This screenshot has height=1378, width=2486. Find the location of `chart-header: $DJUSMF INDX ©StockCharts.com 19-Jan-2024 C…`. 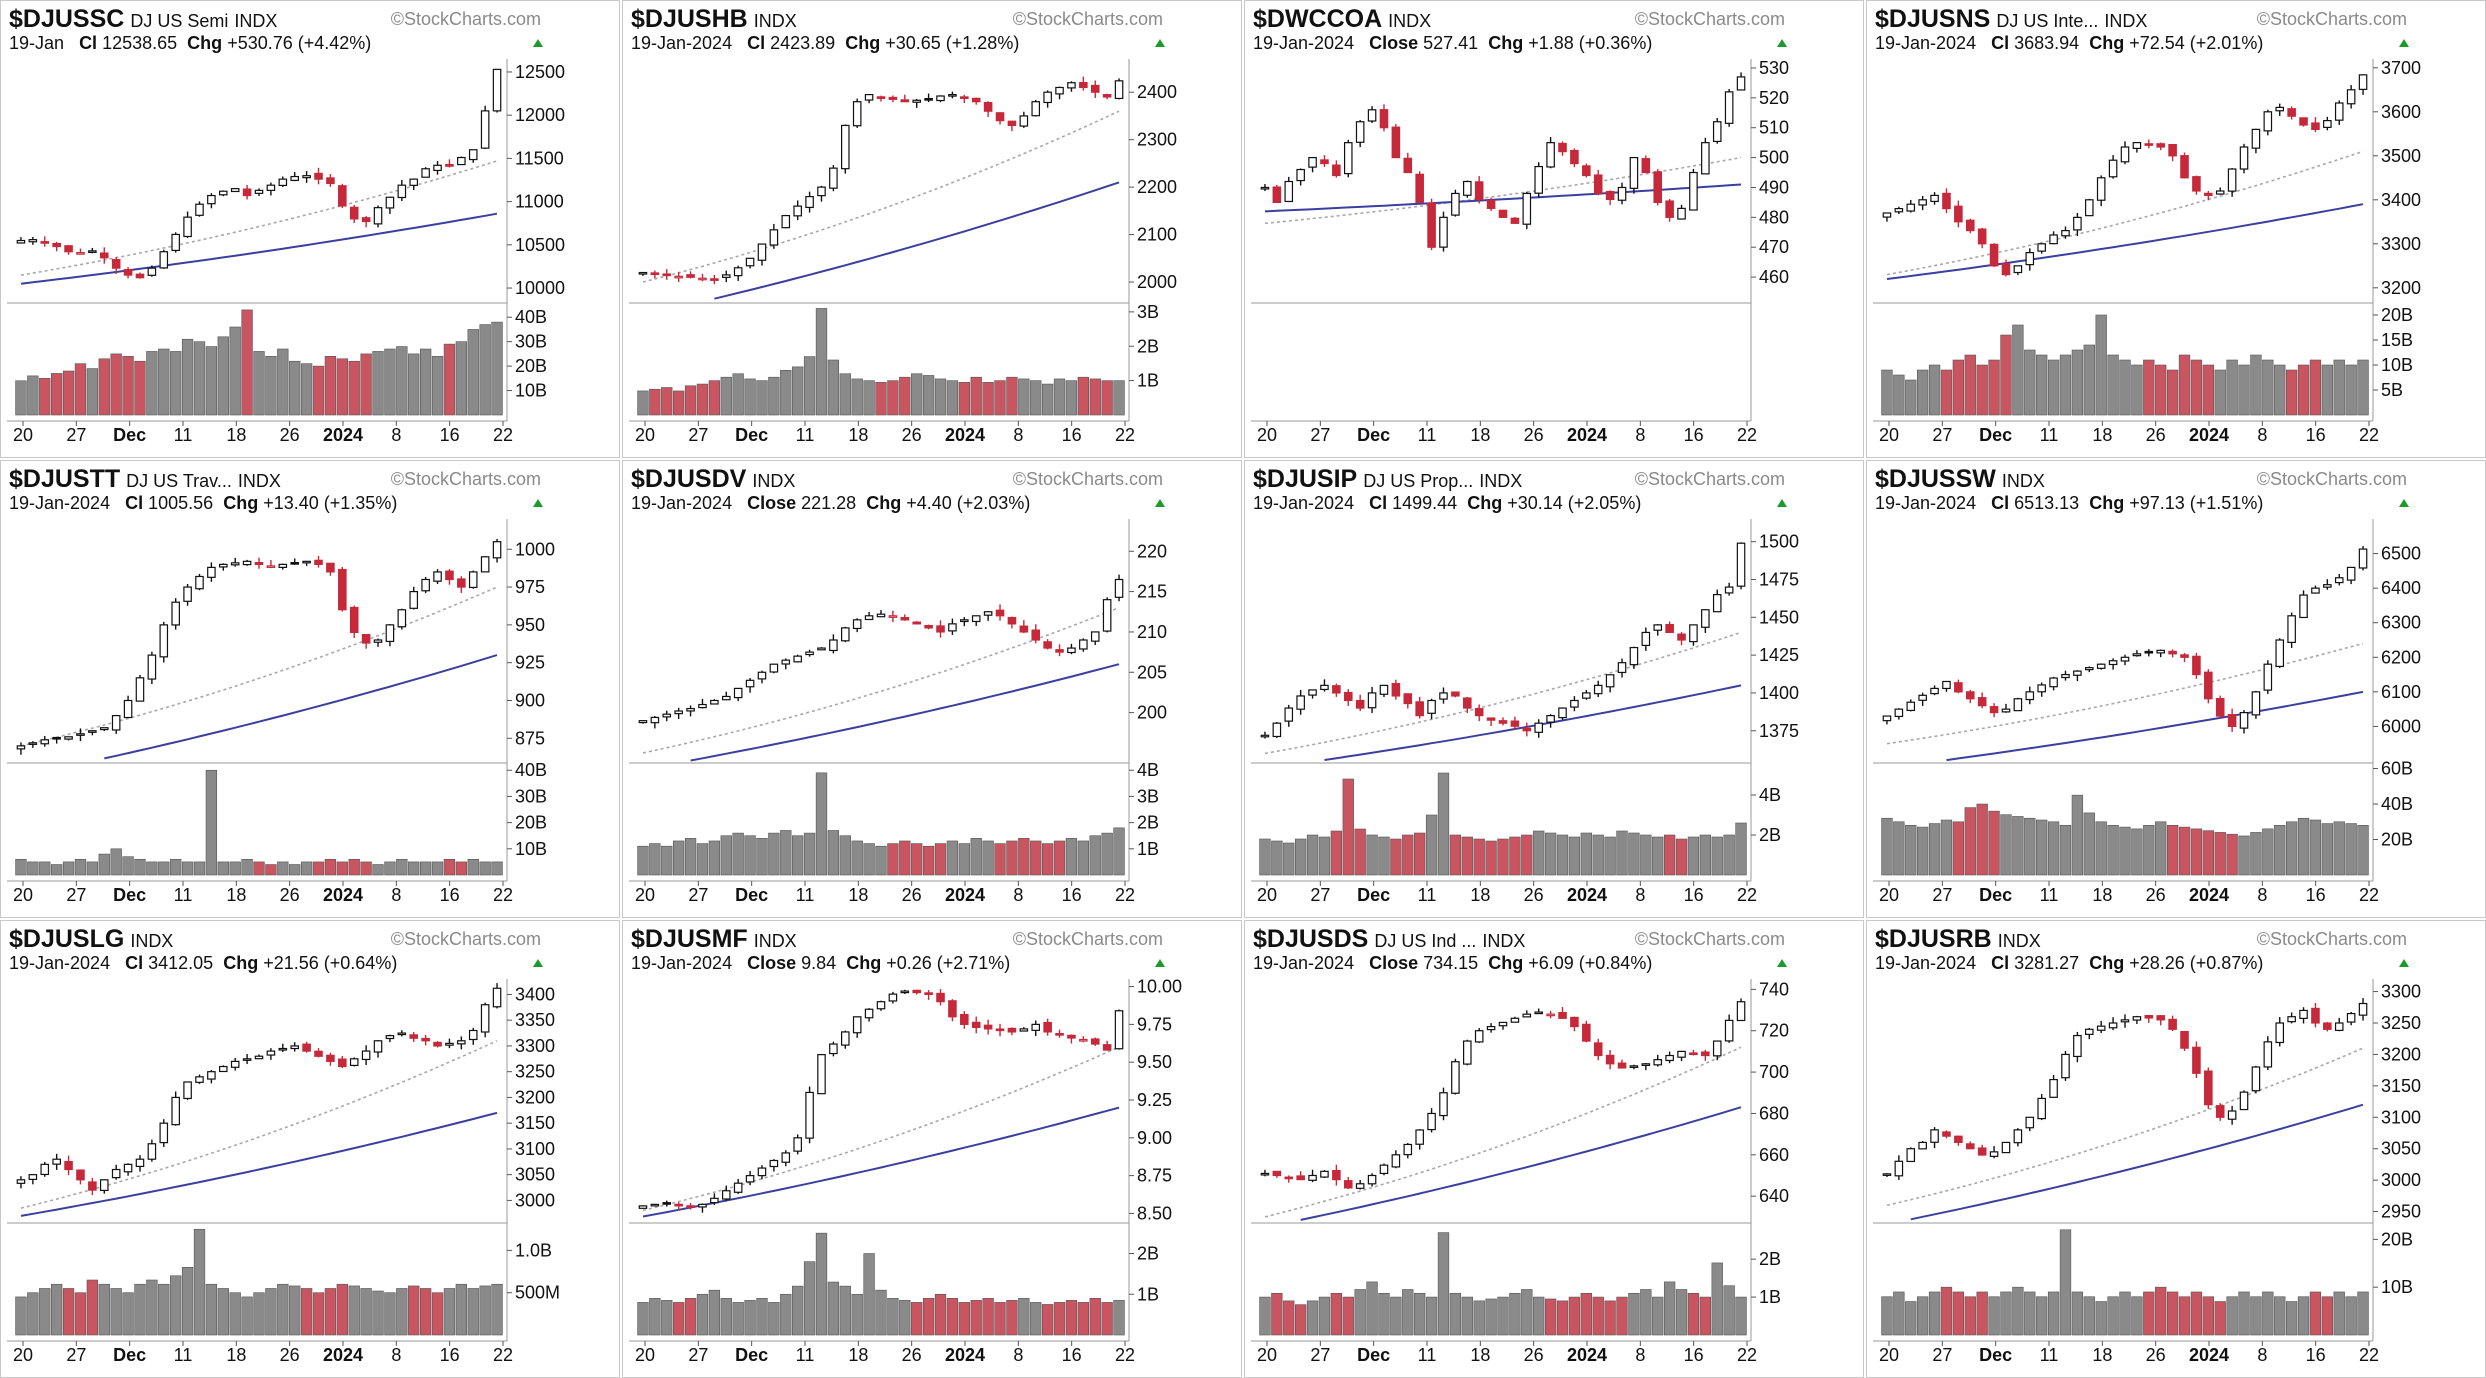

chart-header: $DJUSMF INDX ©StockCharts.com 19-Jan-2024 C… is located at coordinates (932, 950).